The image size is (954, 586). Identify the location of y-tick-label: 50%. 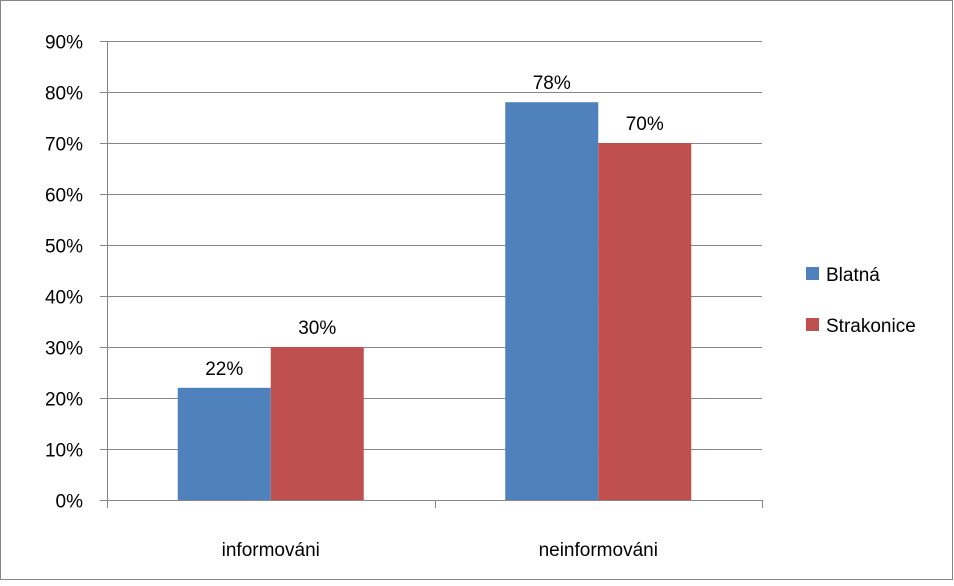
(64, 247).